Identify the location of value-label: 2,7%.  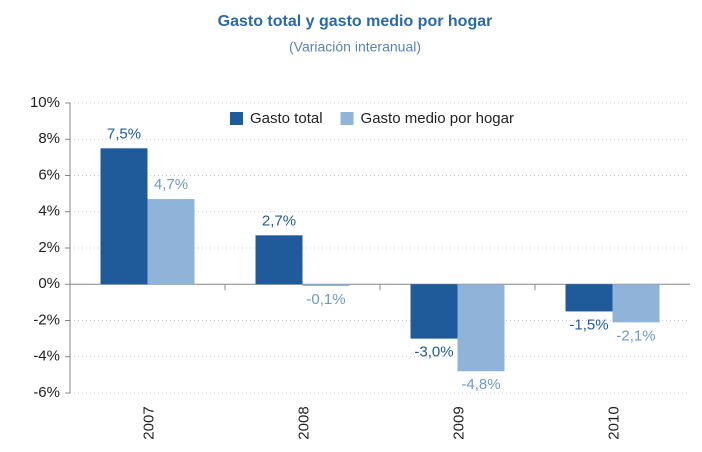
(279, 220).